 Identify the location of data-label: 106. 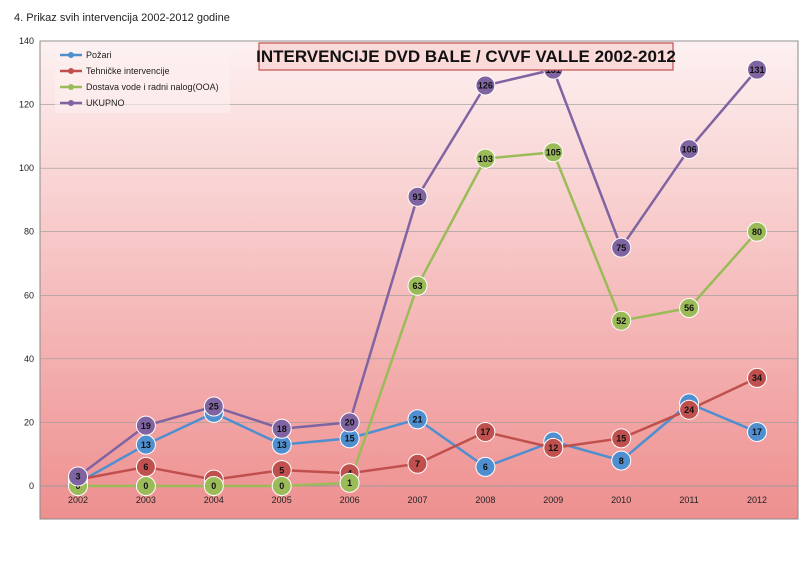
(689, 149).